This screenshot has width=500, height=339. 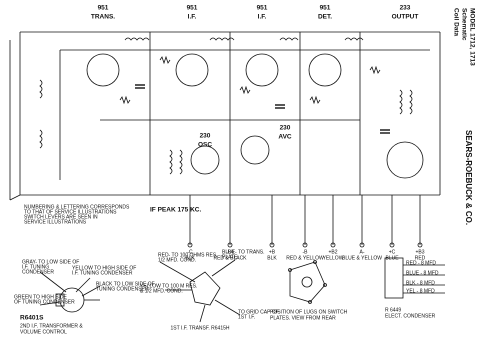 What do you see at coordinates (35, 267) in the screenshot?
I see `lead-label: I.F. TUNING` at bounding box center [35, 267].